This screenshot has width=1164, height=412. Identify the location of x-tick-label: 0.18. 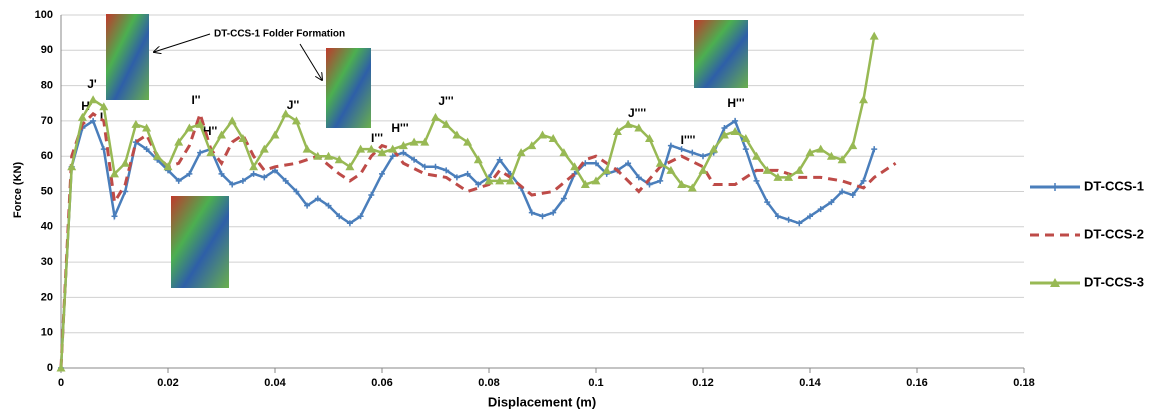
(1023, 383).